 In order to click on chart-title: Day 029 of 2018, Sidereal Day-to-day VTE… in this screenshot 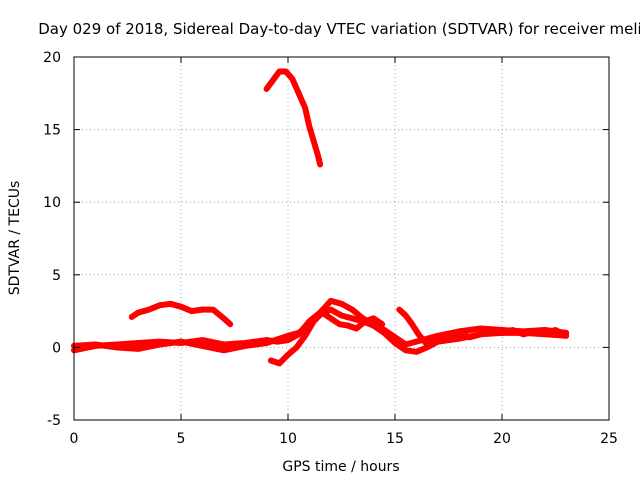, I will do `click(339, 29)`.